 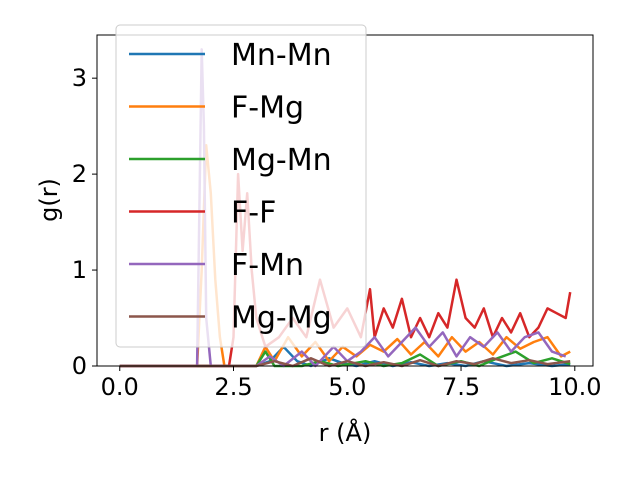 What do you see at coordinates (281, 160) in the screenshot?
I see `legend-label: Mg-Mn` at bounding box center [281, 160].